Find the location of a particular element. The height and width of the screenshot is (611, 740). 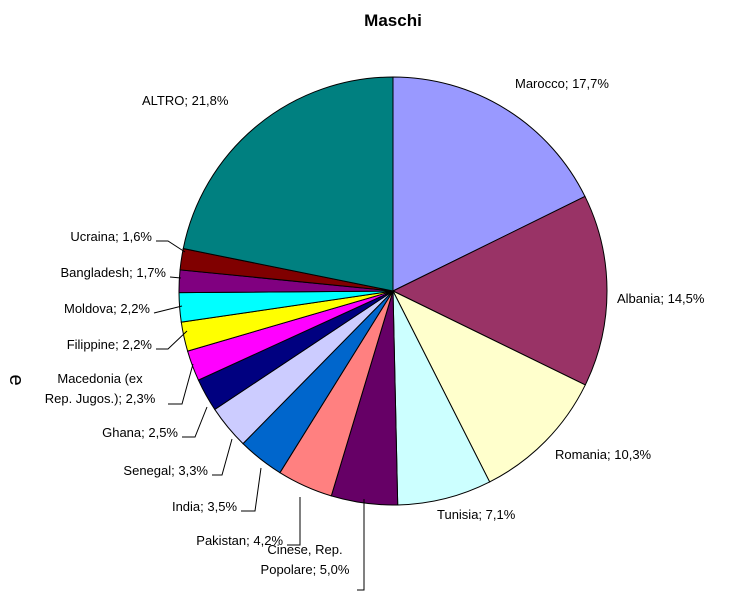

data-label: Pakistan; 4,2% is located at coordinates (239, 540).